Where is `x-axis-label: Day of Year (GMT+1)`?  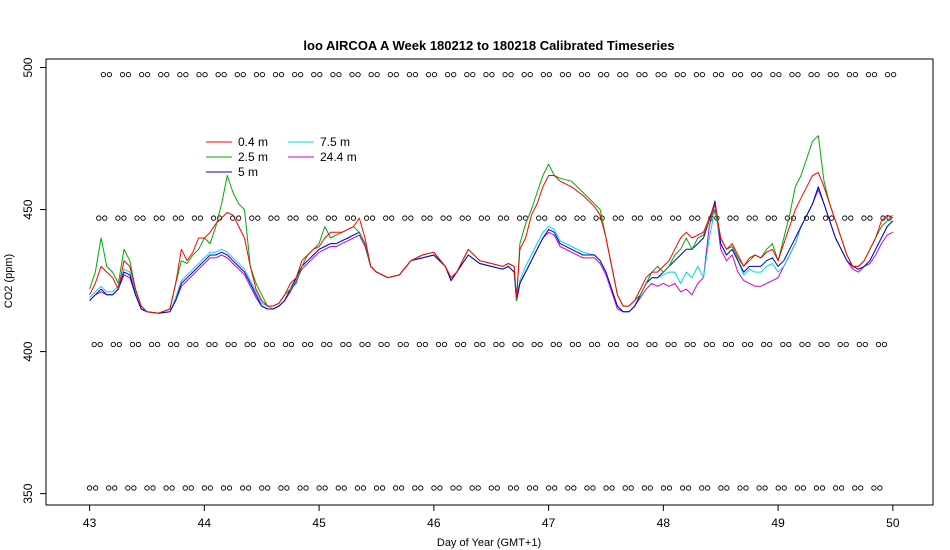 x-axis-label: Day of Year (GMT+1) is located at coordinates (489, 543).